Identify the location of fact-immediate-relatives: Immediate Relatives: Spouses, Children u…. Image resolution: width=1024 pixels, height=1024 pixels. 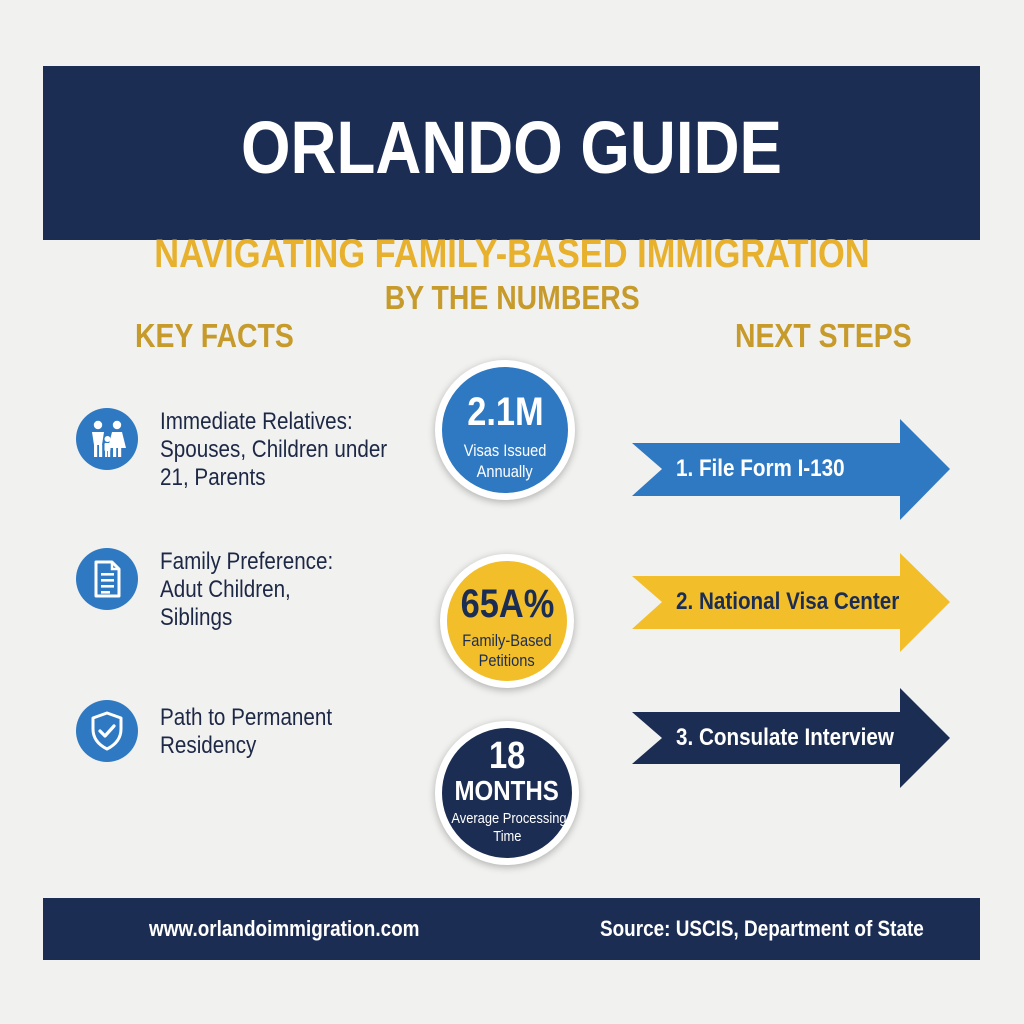
(292, 450).